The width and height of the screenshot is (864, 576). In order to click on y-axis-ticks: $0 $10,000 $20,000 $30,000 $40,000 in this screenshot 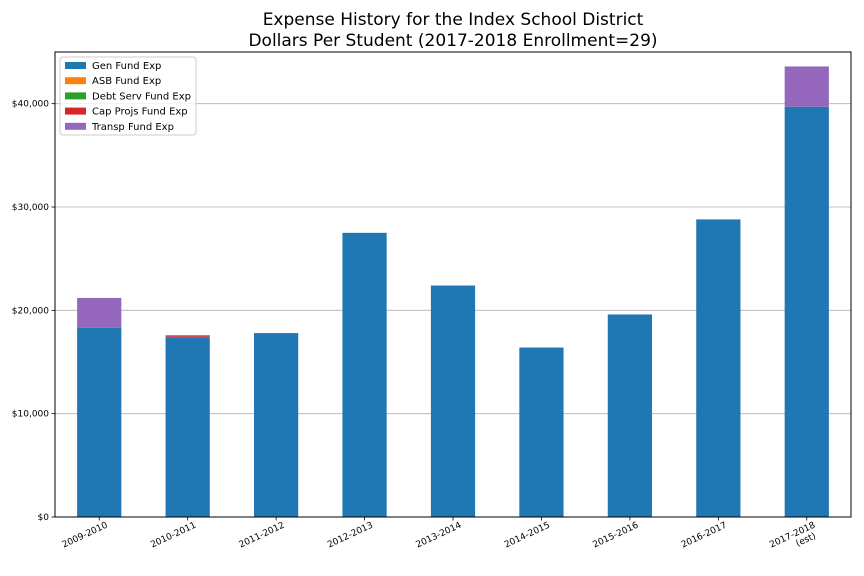, I will do `click(33, 311)`.